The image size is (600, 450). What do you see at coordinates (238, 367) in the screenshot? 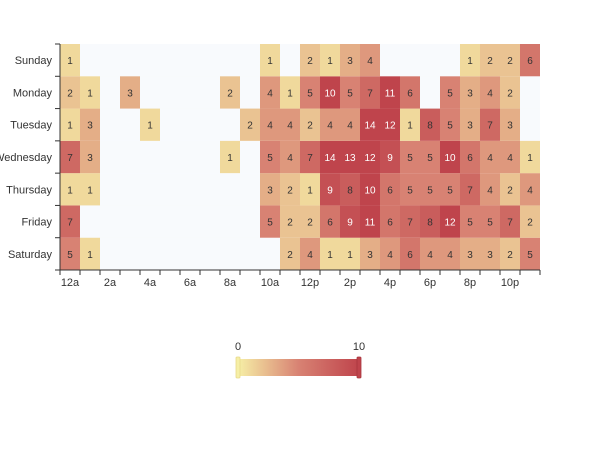
I see `visual-map-min-handle` at bounding box center [238, 367].